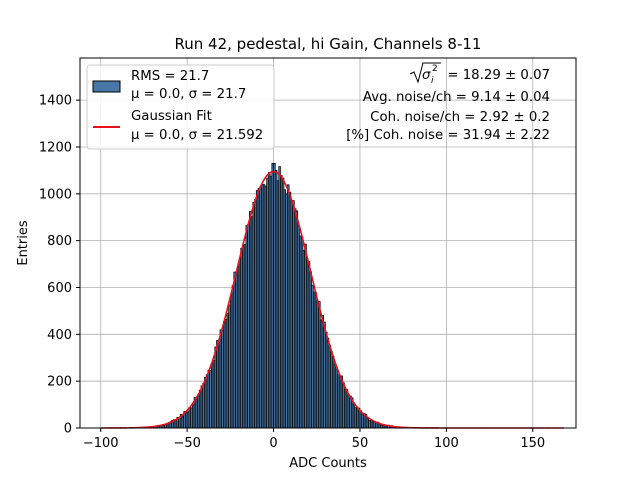 The width and height of the screenshot is (640, 480). What do you see at coordinates (59, 241) in the screenshot?
I see `y-tick-label-4: 800` at bounding box center [59, 241].